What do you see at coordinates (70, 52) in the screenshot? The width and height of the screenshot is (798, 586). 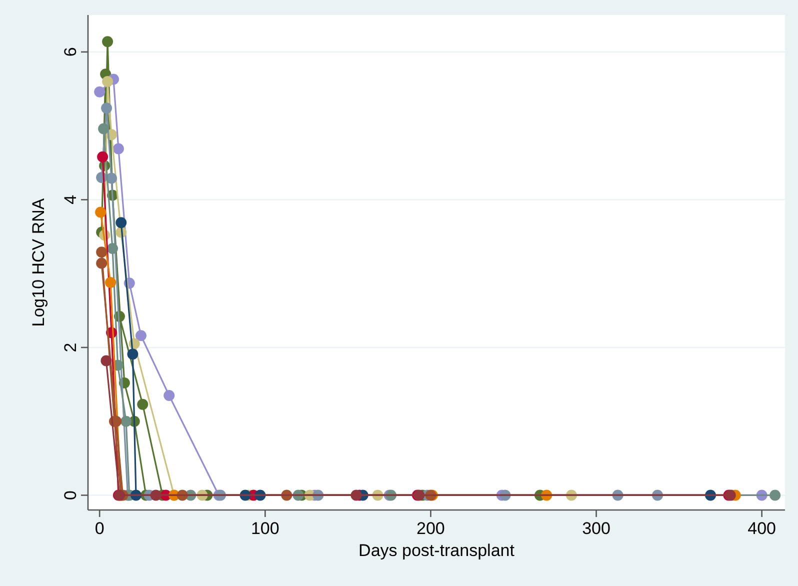 I see `y-tick-label: 6` at bounding box center [70, 52].